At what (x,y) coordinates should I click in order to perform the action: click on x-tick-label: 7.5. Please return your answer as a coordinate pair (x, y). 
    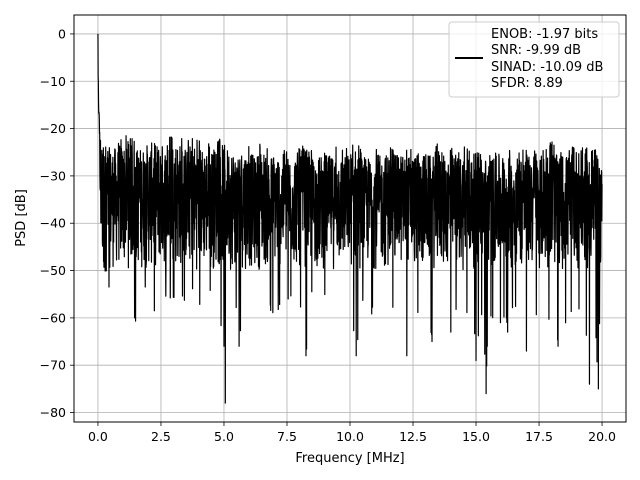
    Looking at the image, I should click on (287, 436).